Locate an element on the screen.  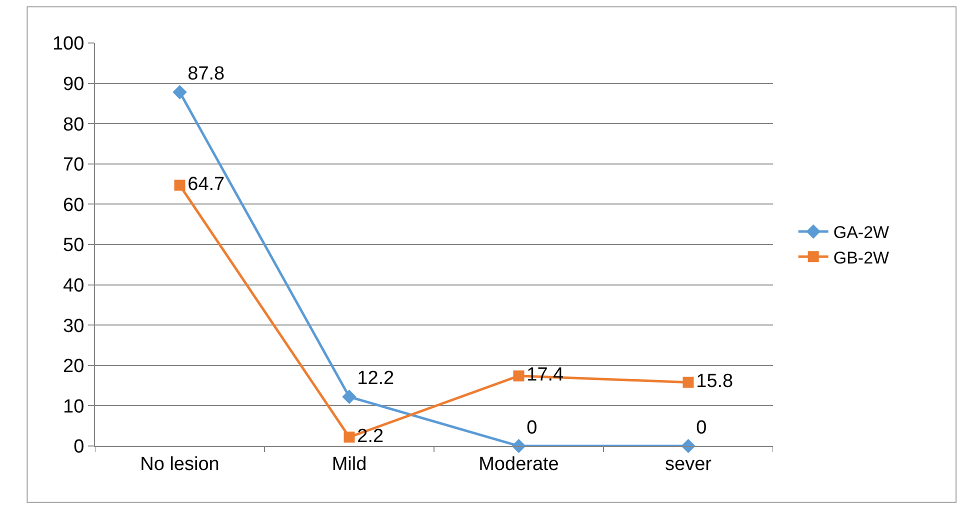
y-tick-label: 100 is located at coordinates (68, 44).